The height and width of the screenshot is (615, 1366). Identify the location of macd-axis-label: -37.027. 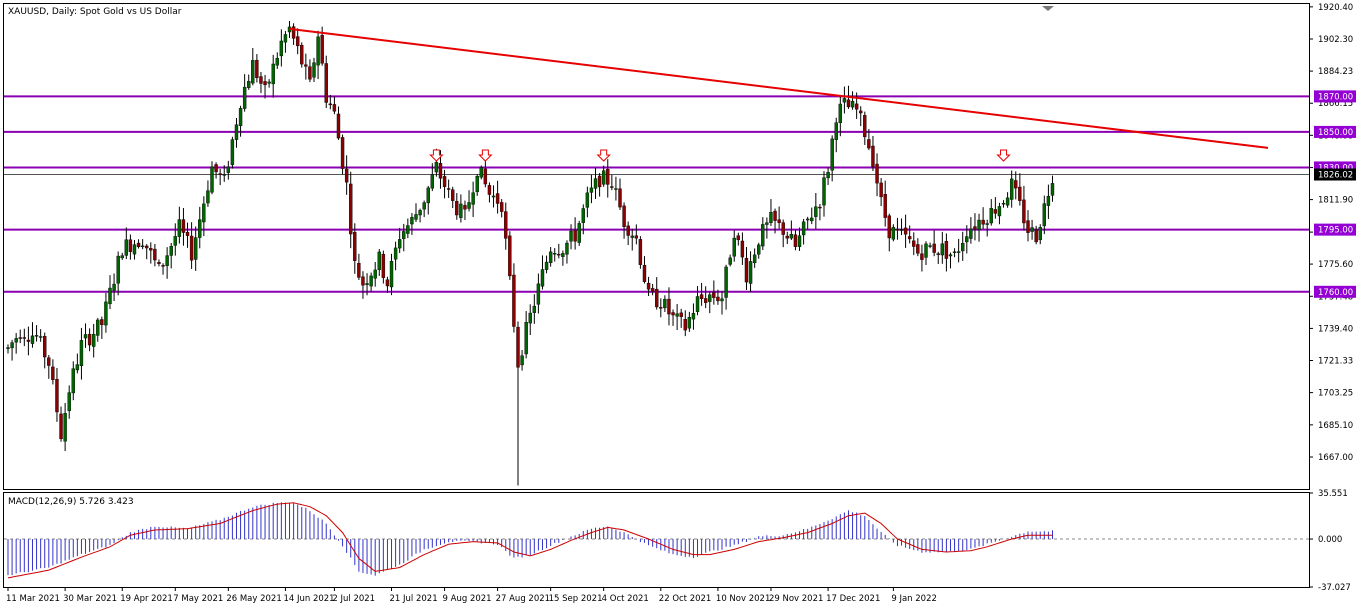
(1334, 588).